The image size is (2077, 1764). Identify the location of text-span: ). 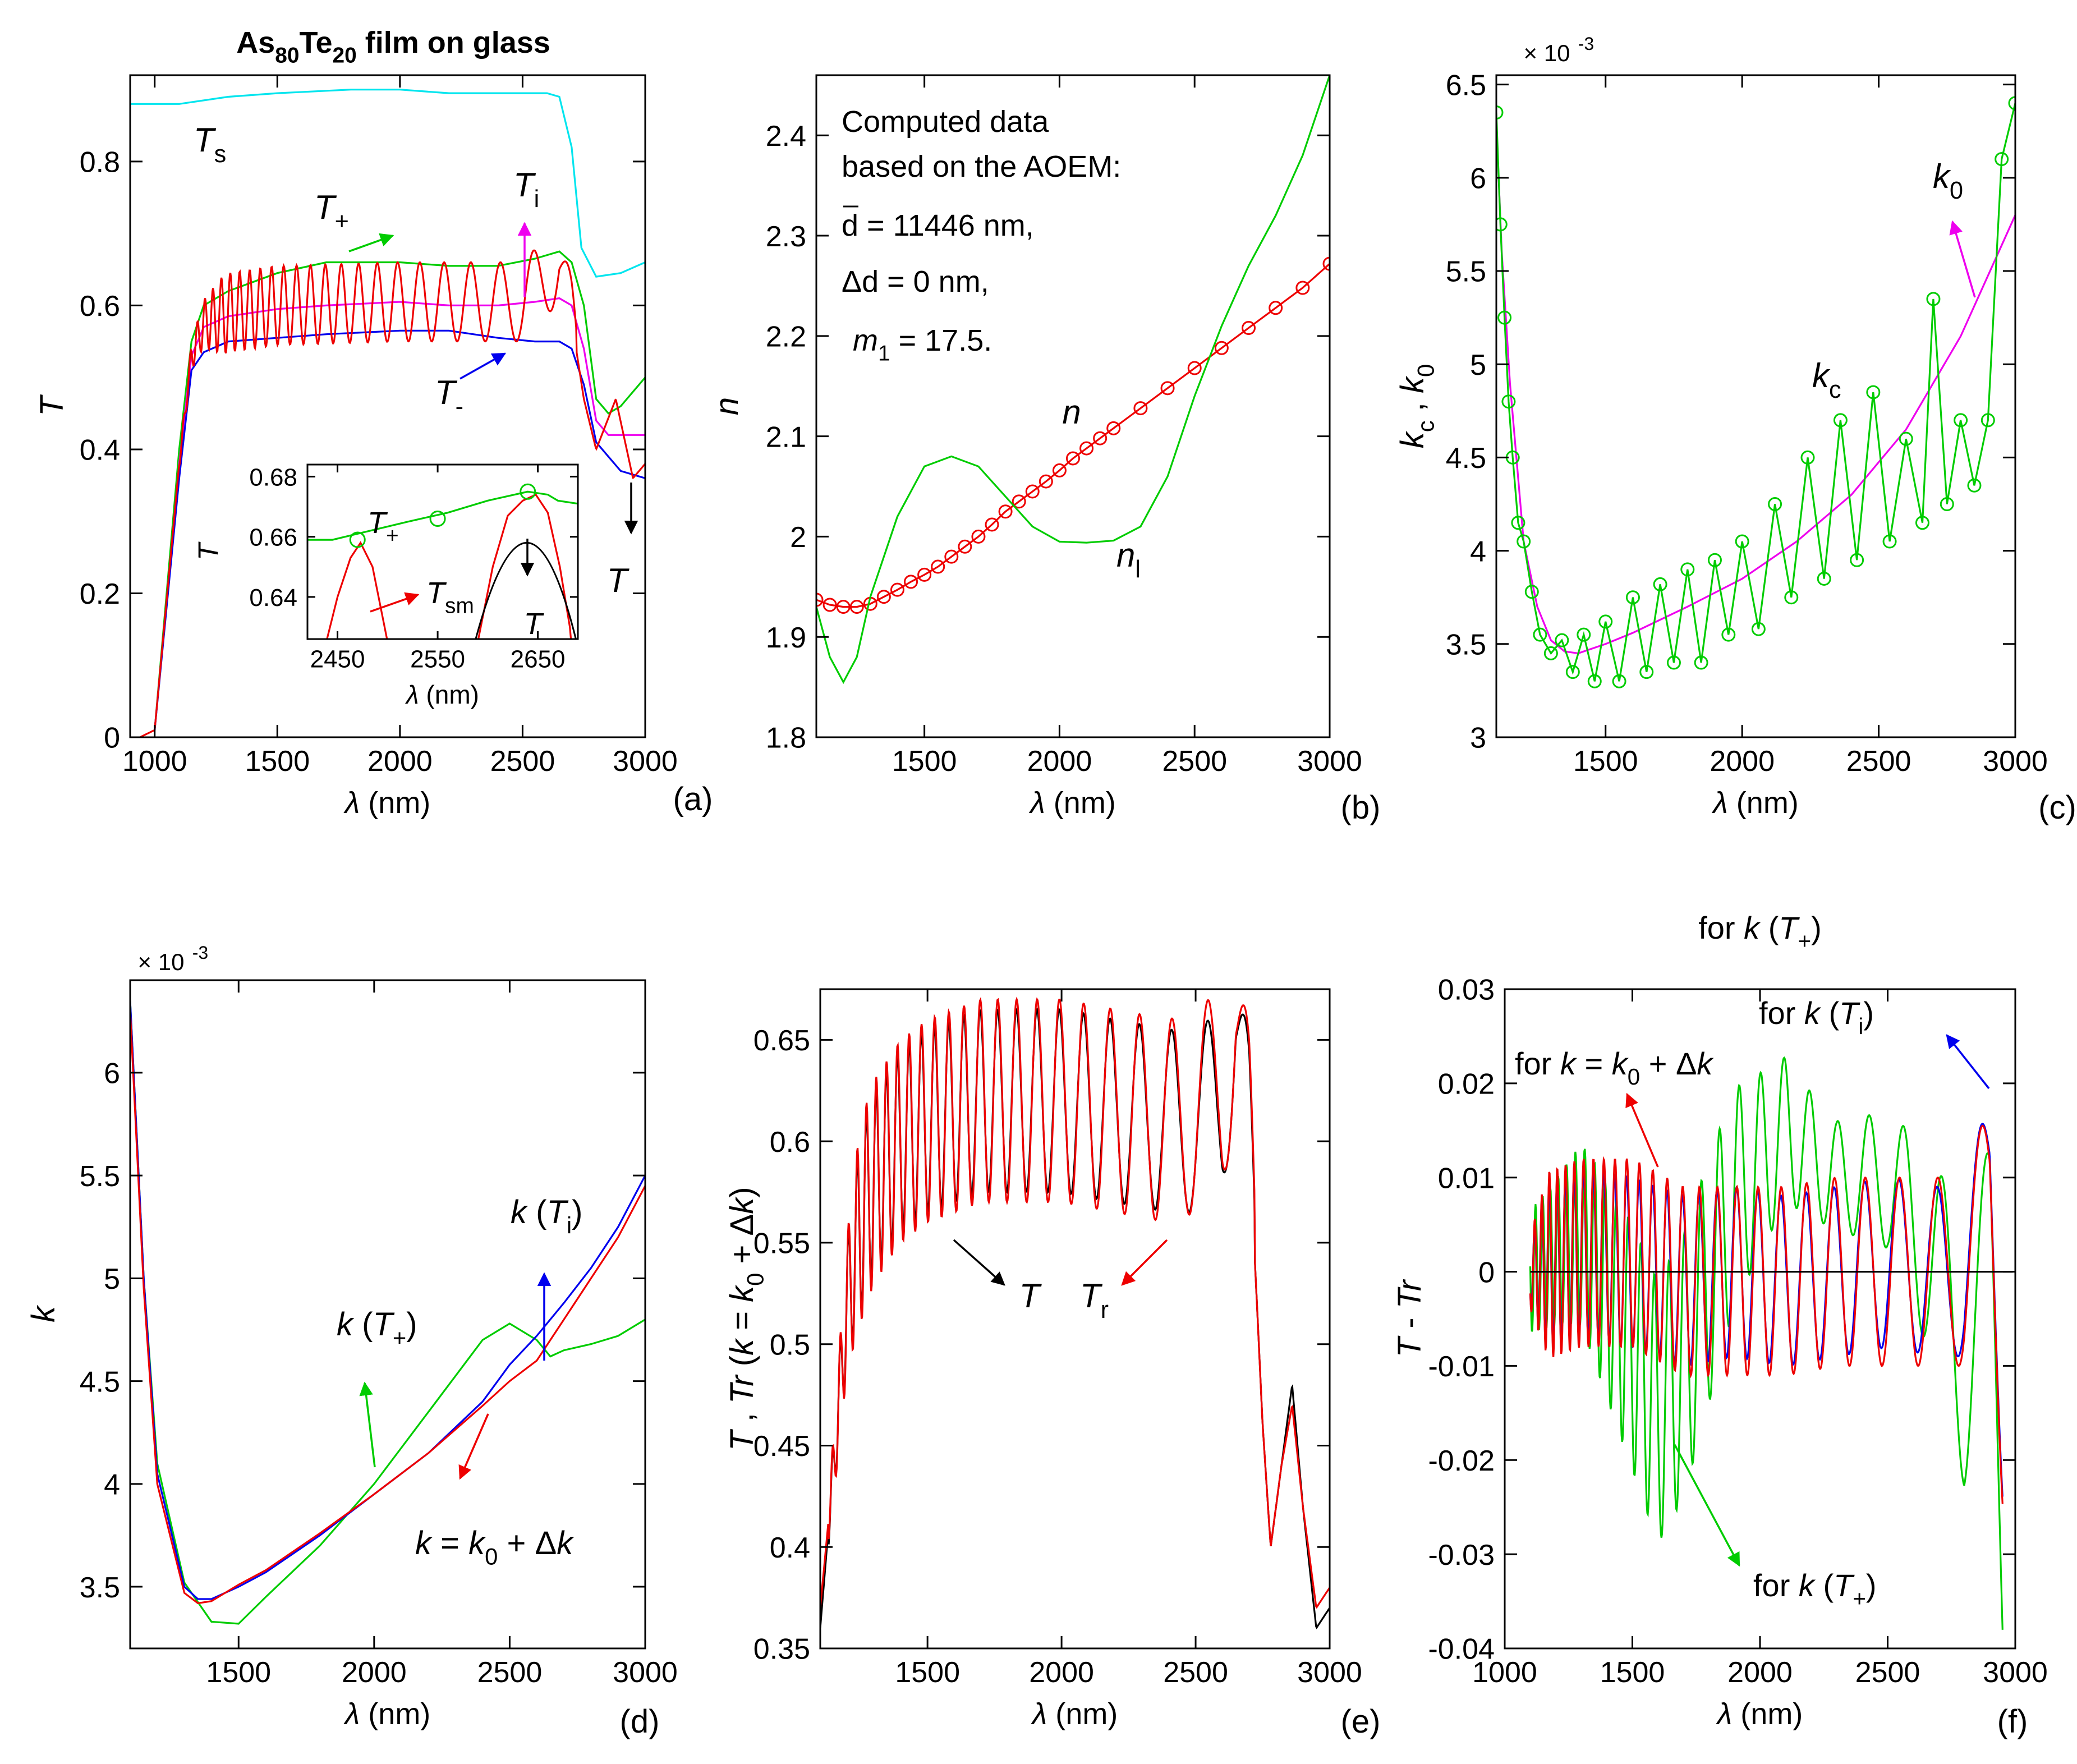
(1868, 1013).